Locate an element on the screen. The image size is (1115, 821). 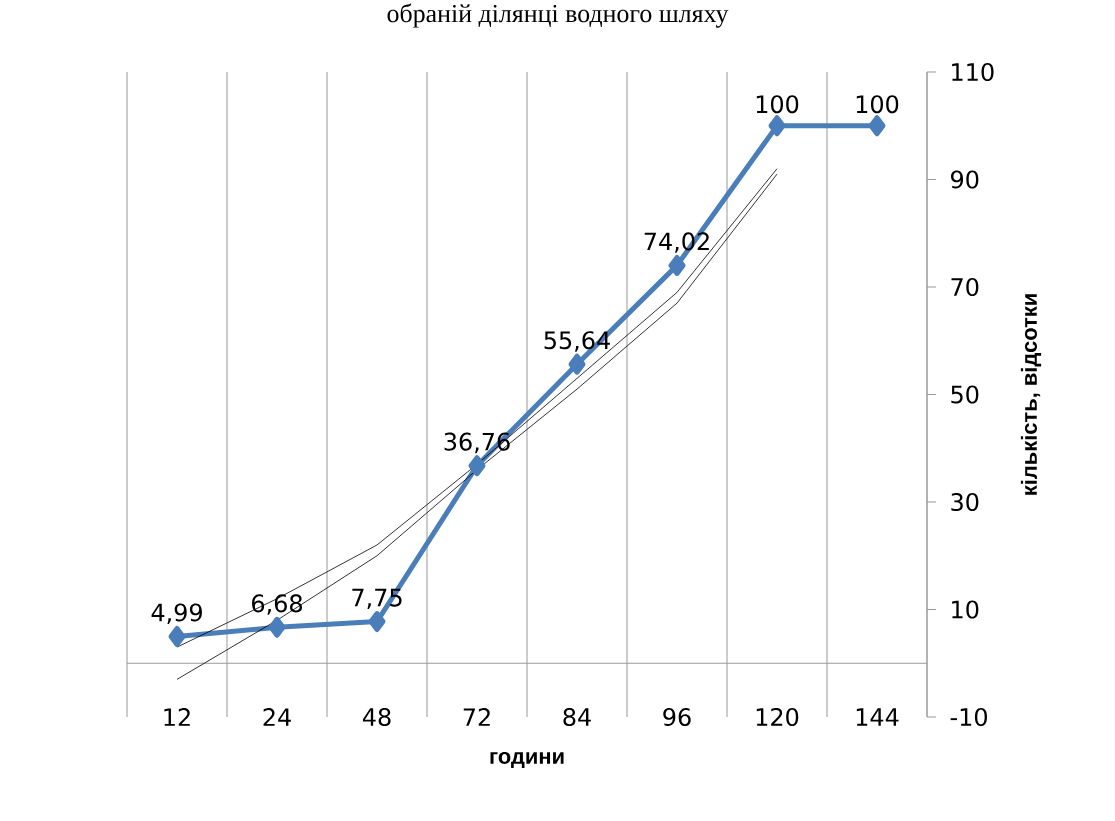
x-tick-label: 72 is located at coordinates (476, 717).